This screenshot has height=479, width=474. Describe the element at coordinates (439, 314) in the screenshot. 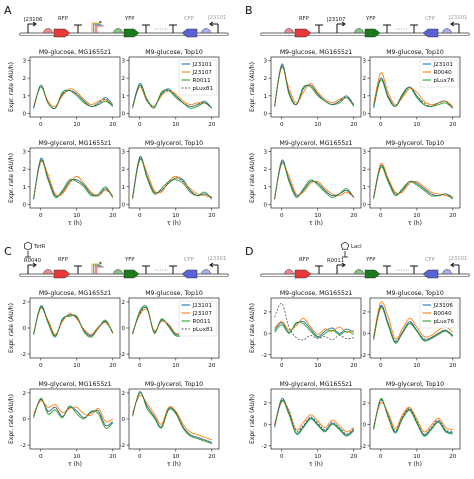

I see `legend: J23106 R0040 pLux76` at that location.